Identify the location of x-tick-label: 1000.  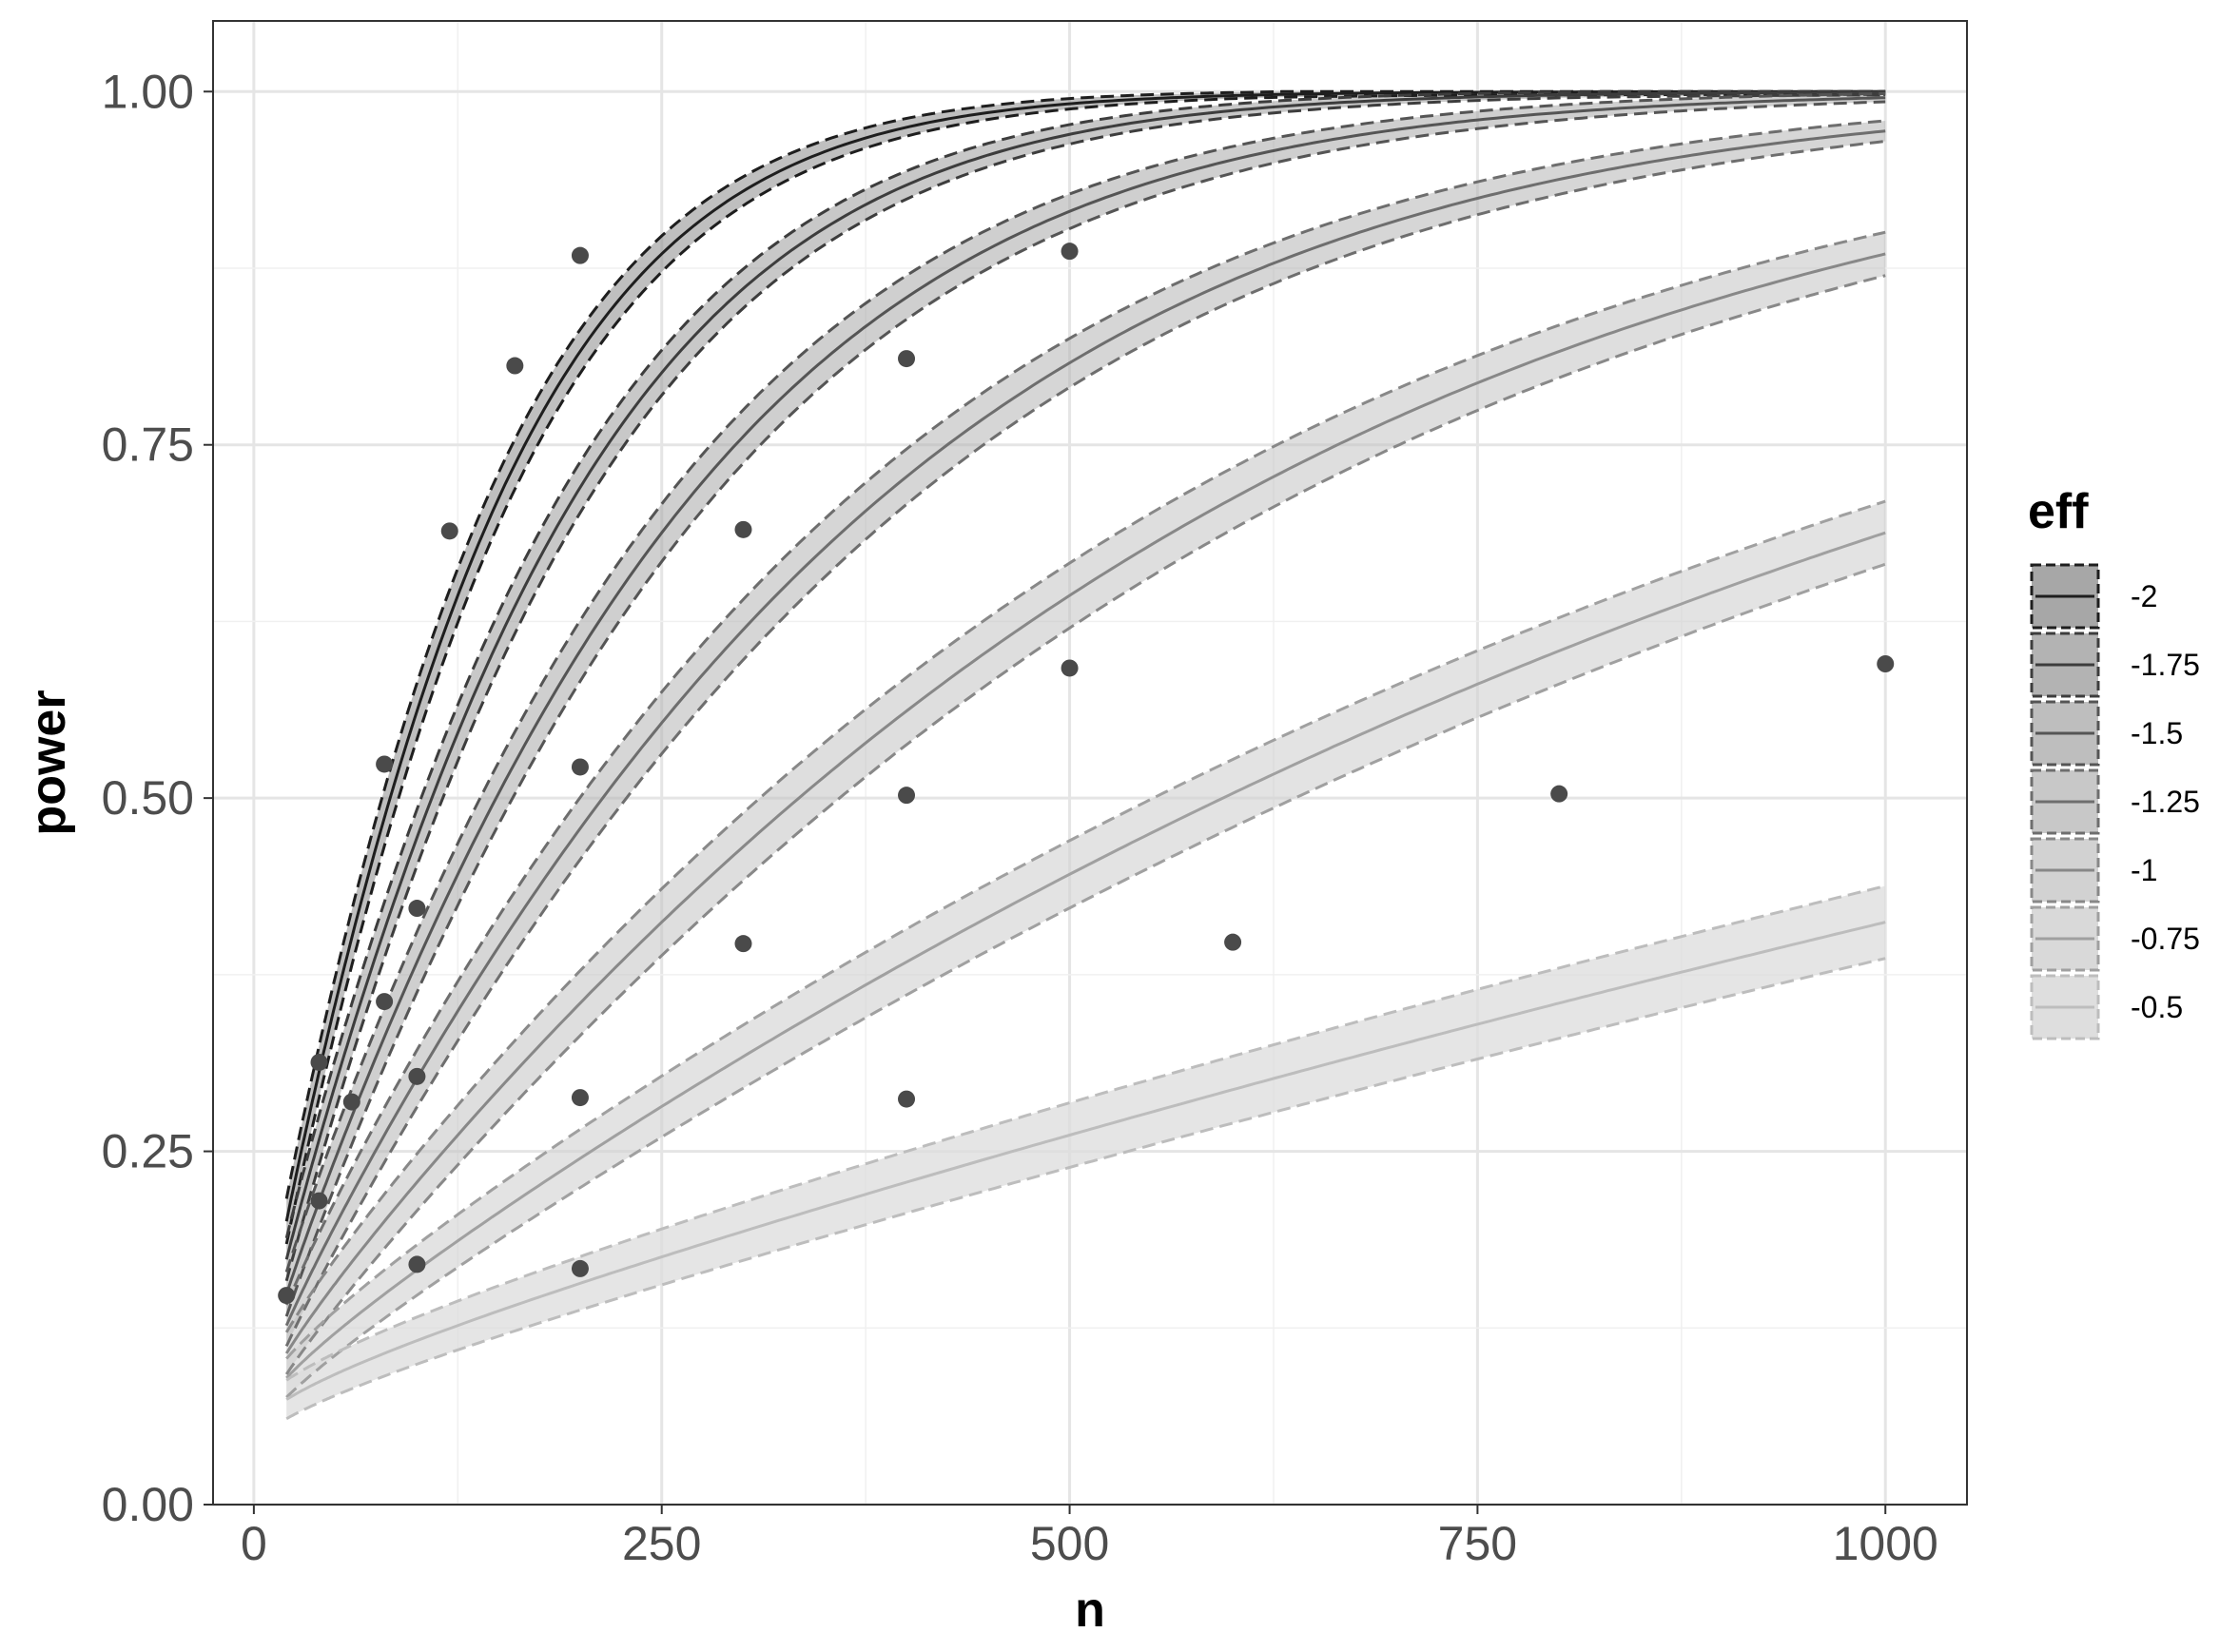
(1886, 1543).